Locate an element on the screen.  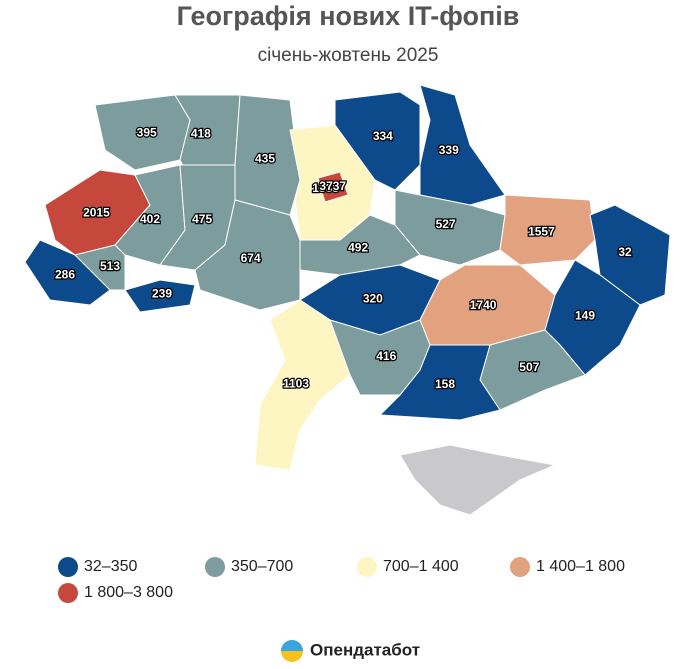
legend-label: 1 800–3 800 is located at coordinates (128, 592).